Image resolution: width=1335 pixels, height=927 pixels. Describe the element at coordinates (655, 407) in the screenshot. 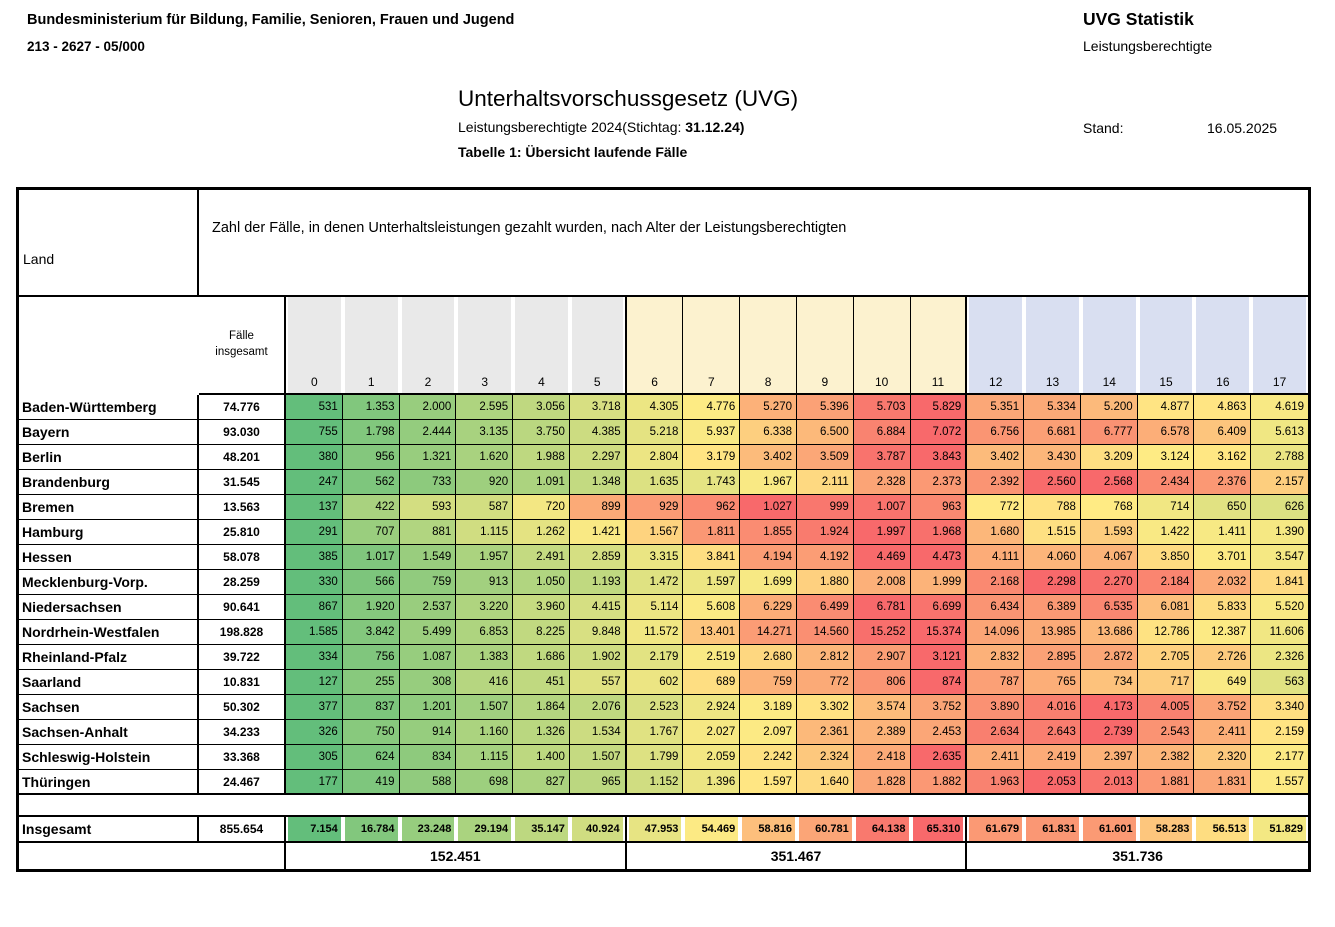

I see `data-cell: 4.305` at that location.